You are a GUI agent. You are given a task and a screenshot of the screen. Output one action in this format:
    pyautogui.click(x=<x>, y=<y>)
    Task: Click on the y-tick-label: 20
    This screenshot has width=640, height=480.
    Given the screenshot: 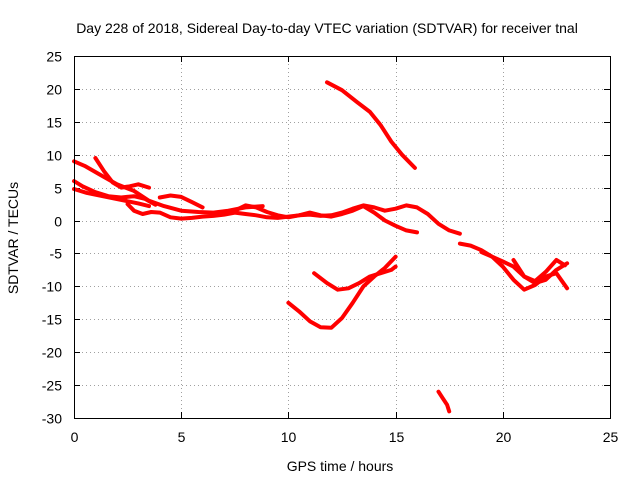 What is the action you would take?
    pyautogui.click(x=54, y=90)
    